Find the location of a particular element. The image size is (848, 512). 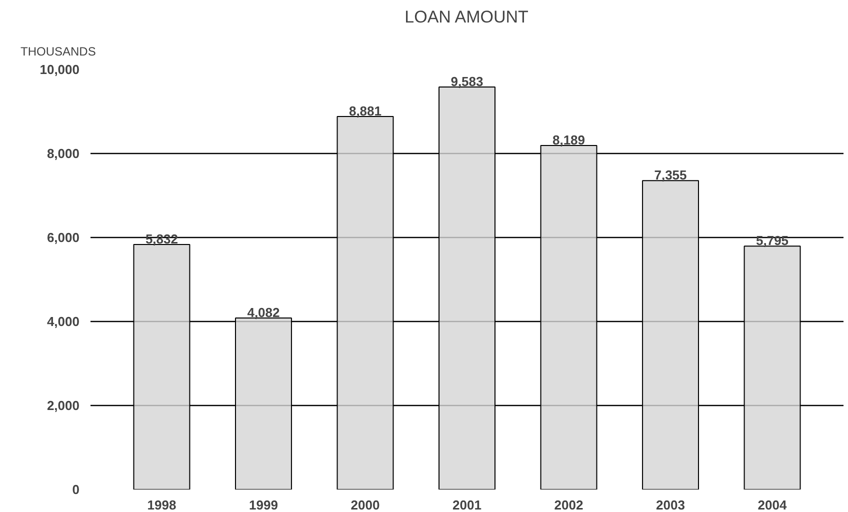

x-tick-label: 1999 is located at coordinates (263, 505).